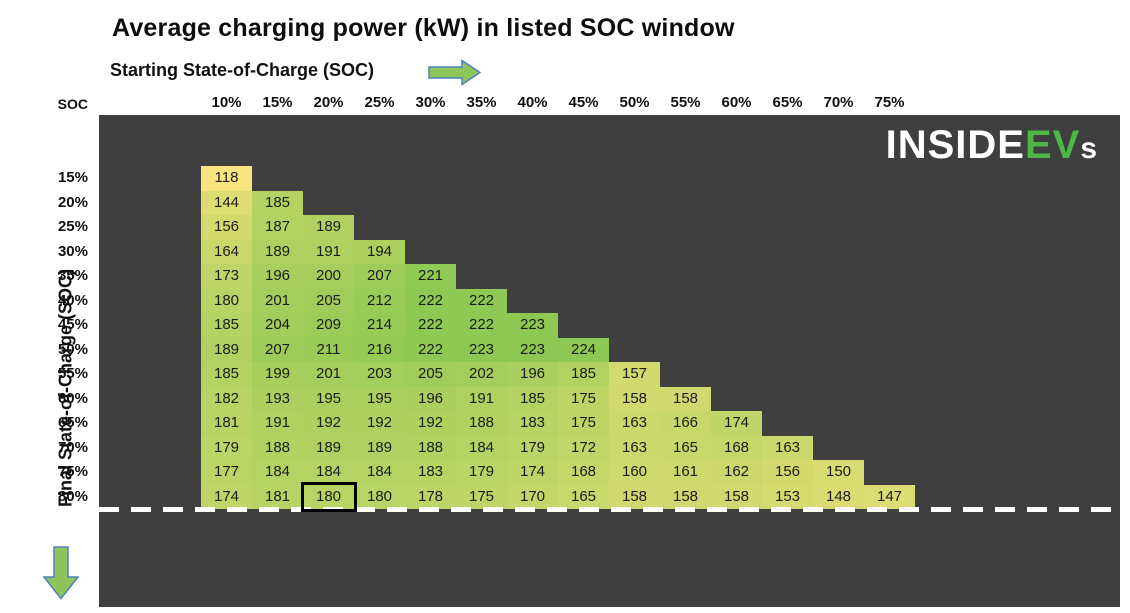  What do you see at coordinates (583, 423) in the screenshot?
I see `heatmap-cell: 175` at bounding box center [583, 423].